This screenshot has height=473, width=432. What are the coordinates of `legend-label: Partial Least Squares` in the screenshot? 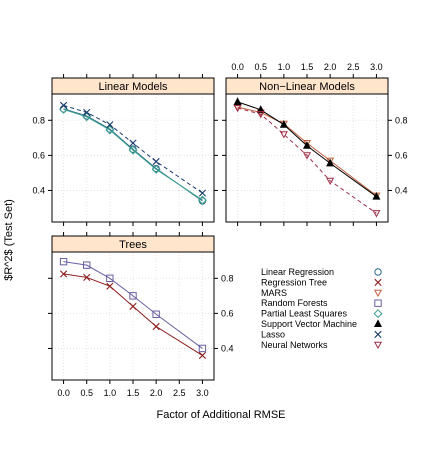 It's located at (304, 314).